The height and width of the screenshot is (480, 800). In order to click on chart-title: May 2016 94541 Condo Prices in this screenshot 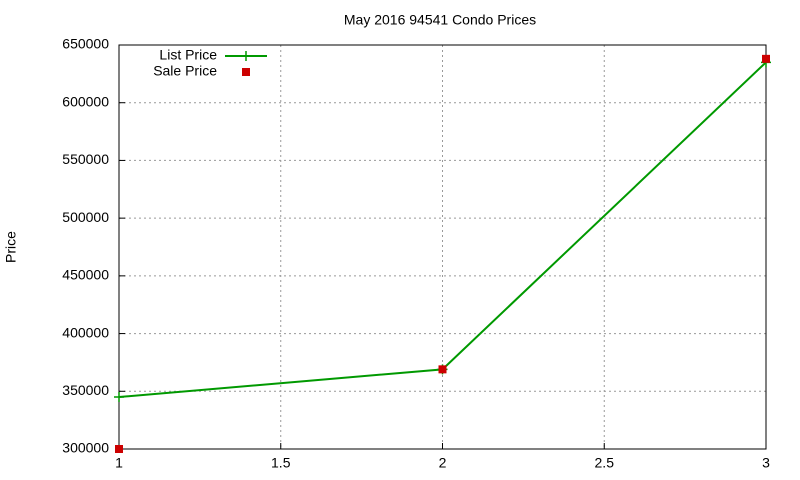, I will do `click(440, 20)`.